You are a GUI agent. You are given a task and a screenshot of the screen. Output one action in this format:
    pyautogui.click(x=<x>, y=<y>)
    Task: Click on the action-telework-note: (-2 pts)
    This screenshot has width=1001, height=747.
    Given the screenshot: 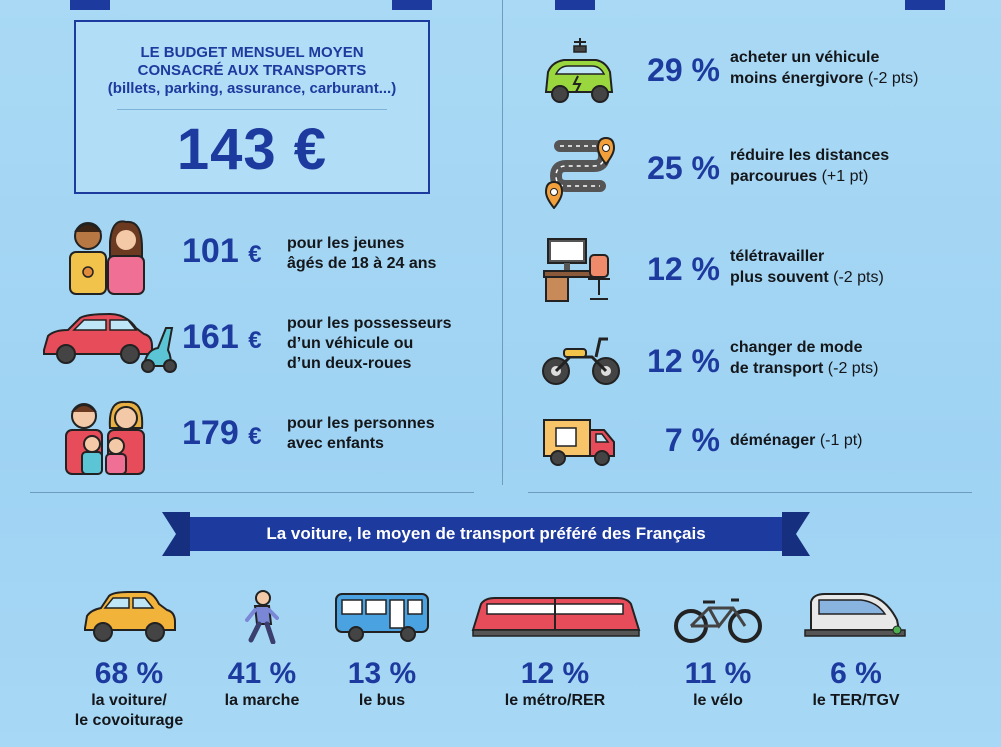 What is the action you would take?
    pyautogui.click(x=858, y=277)
    